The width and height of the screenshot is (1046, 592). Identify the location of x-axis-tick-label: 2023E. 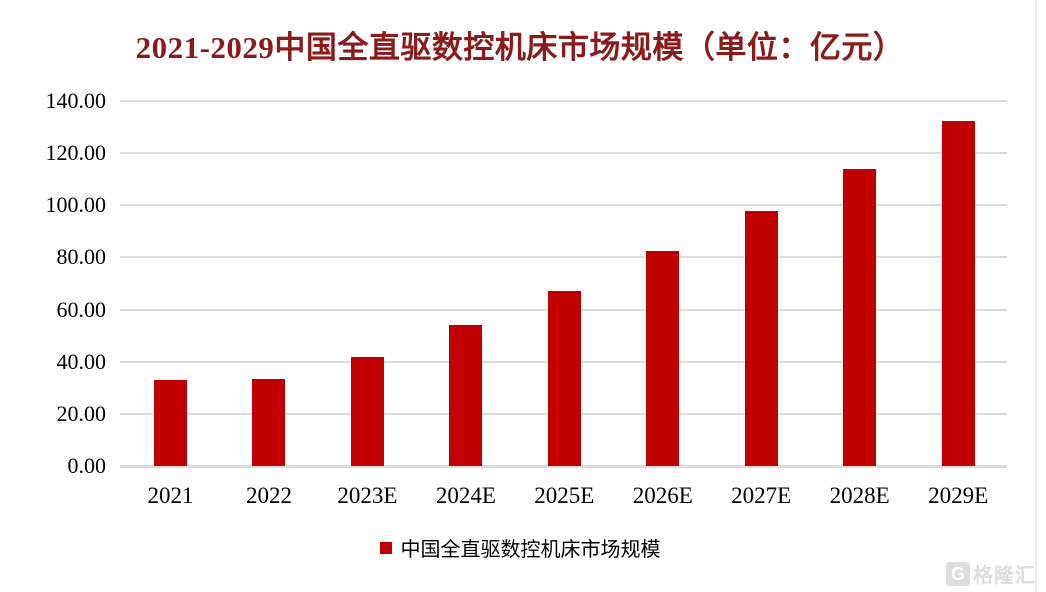
(367, 495).